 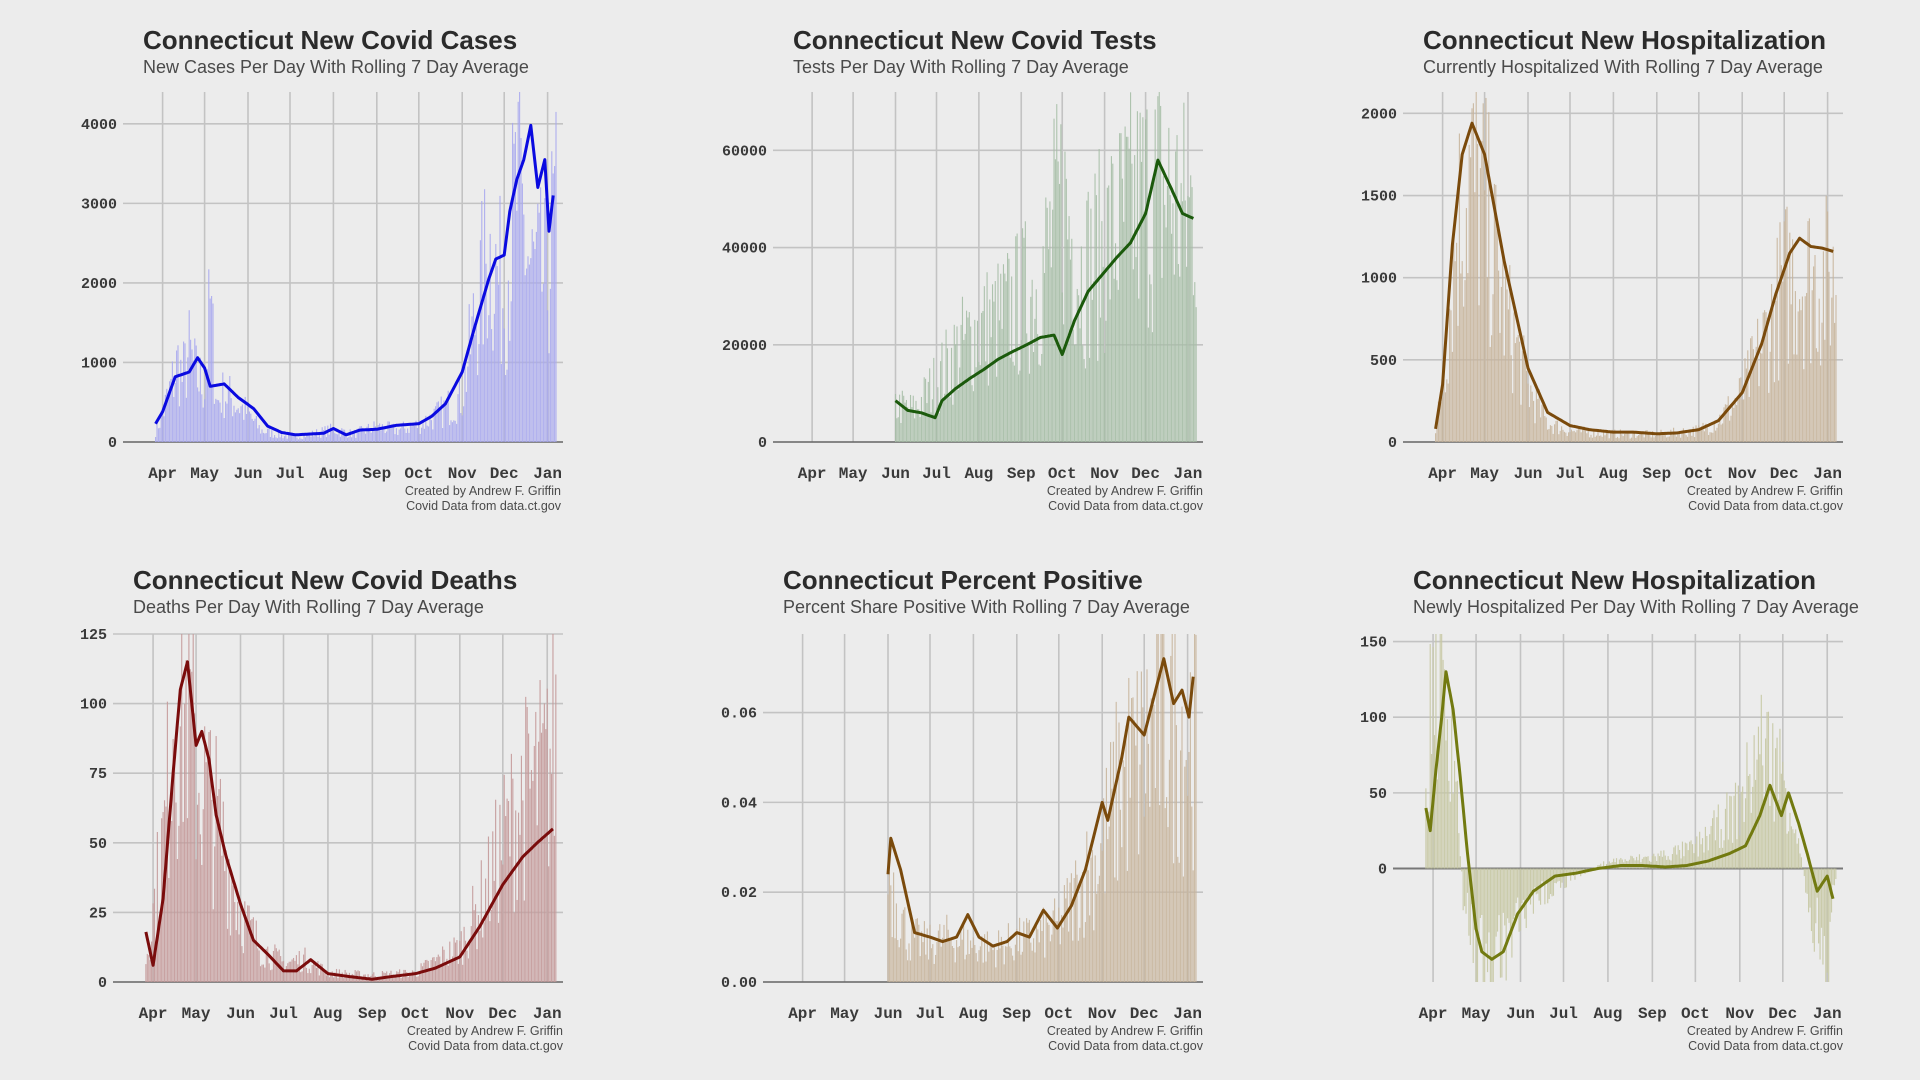 I want to click on y-tick-label: 125, so click(x=93, y=635).